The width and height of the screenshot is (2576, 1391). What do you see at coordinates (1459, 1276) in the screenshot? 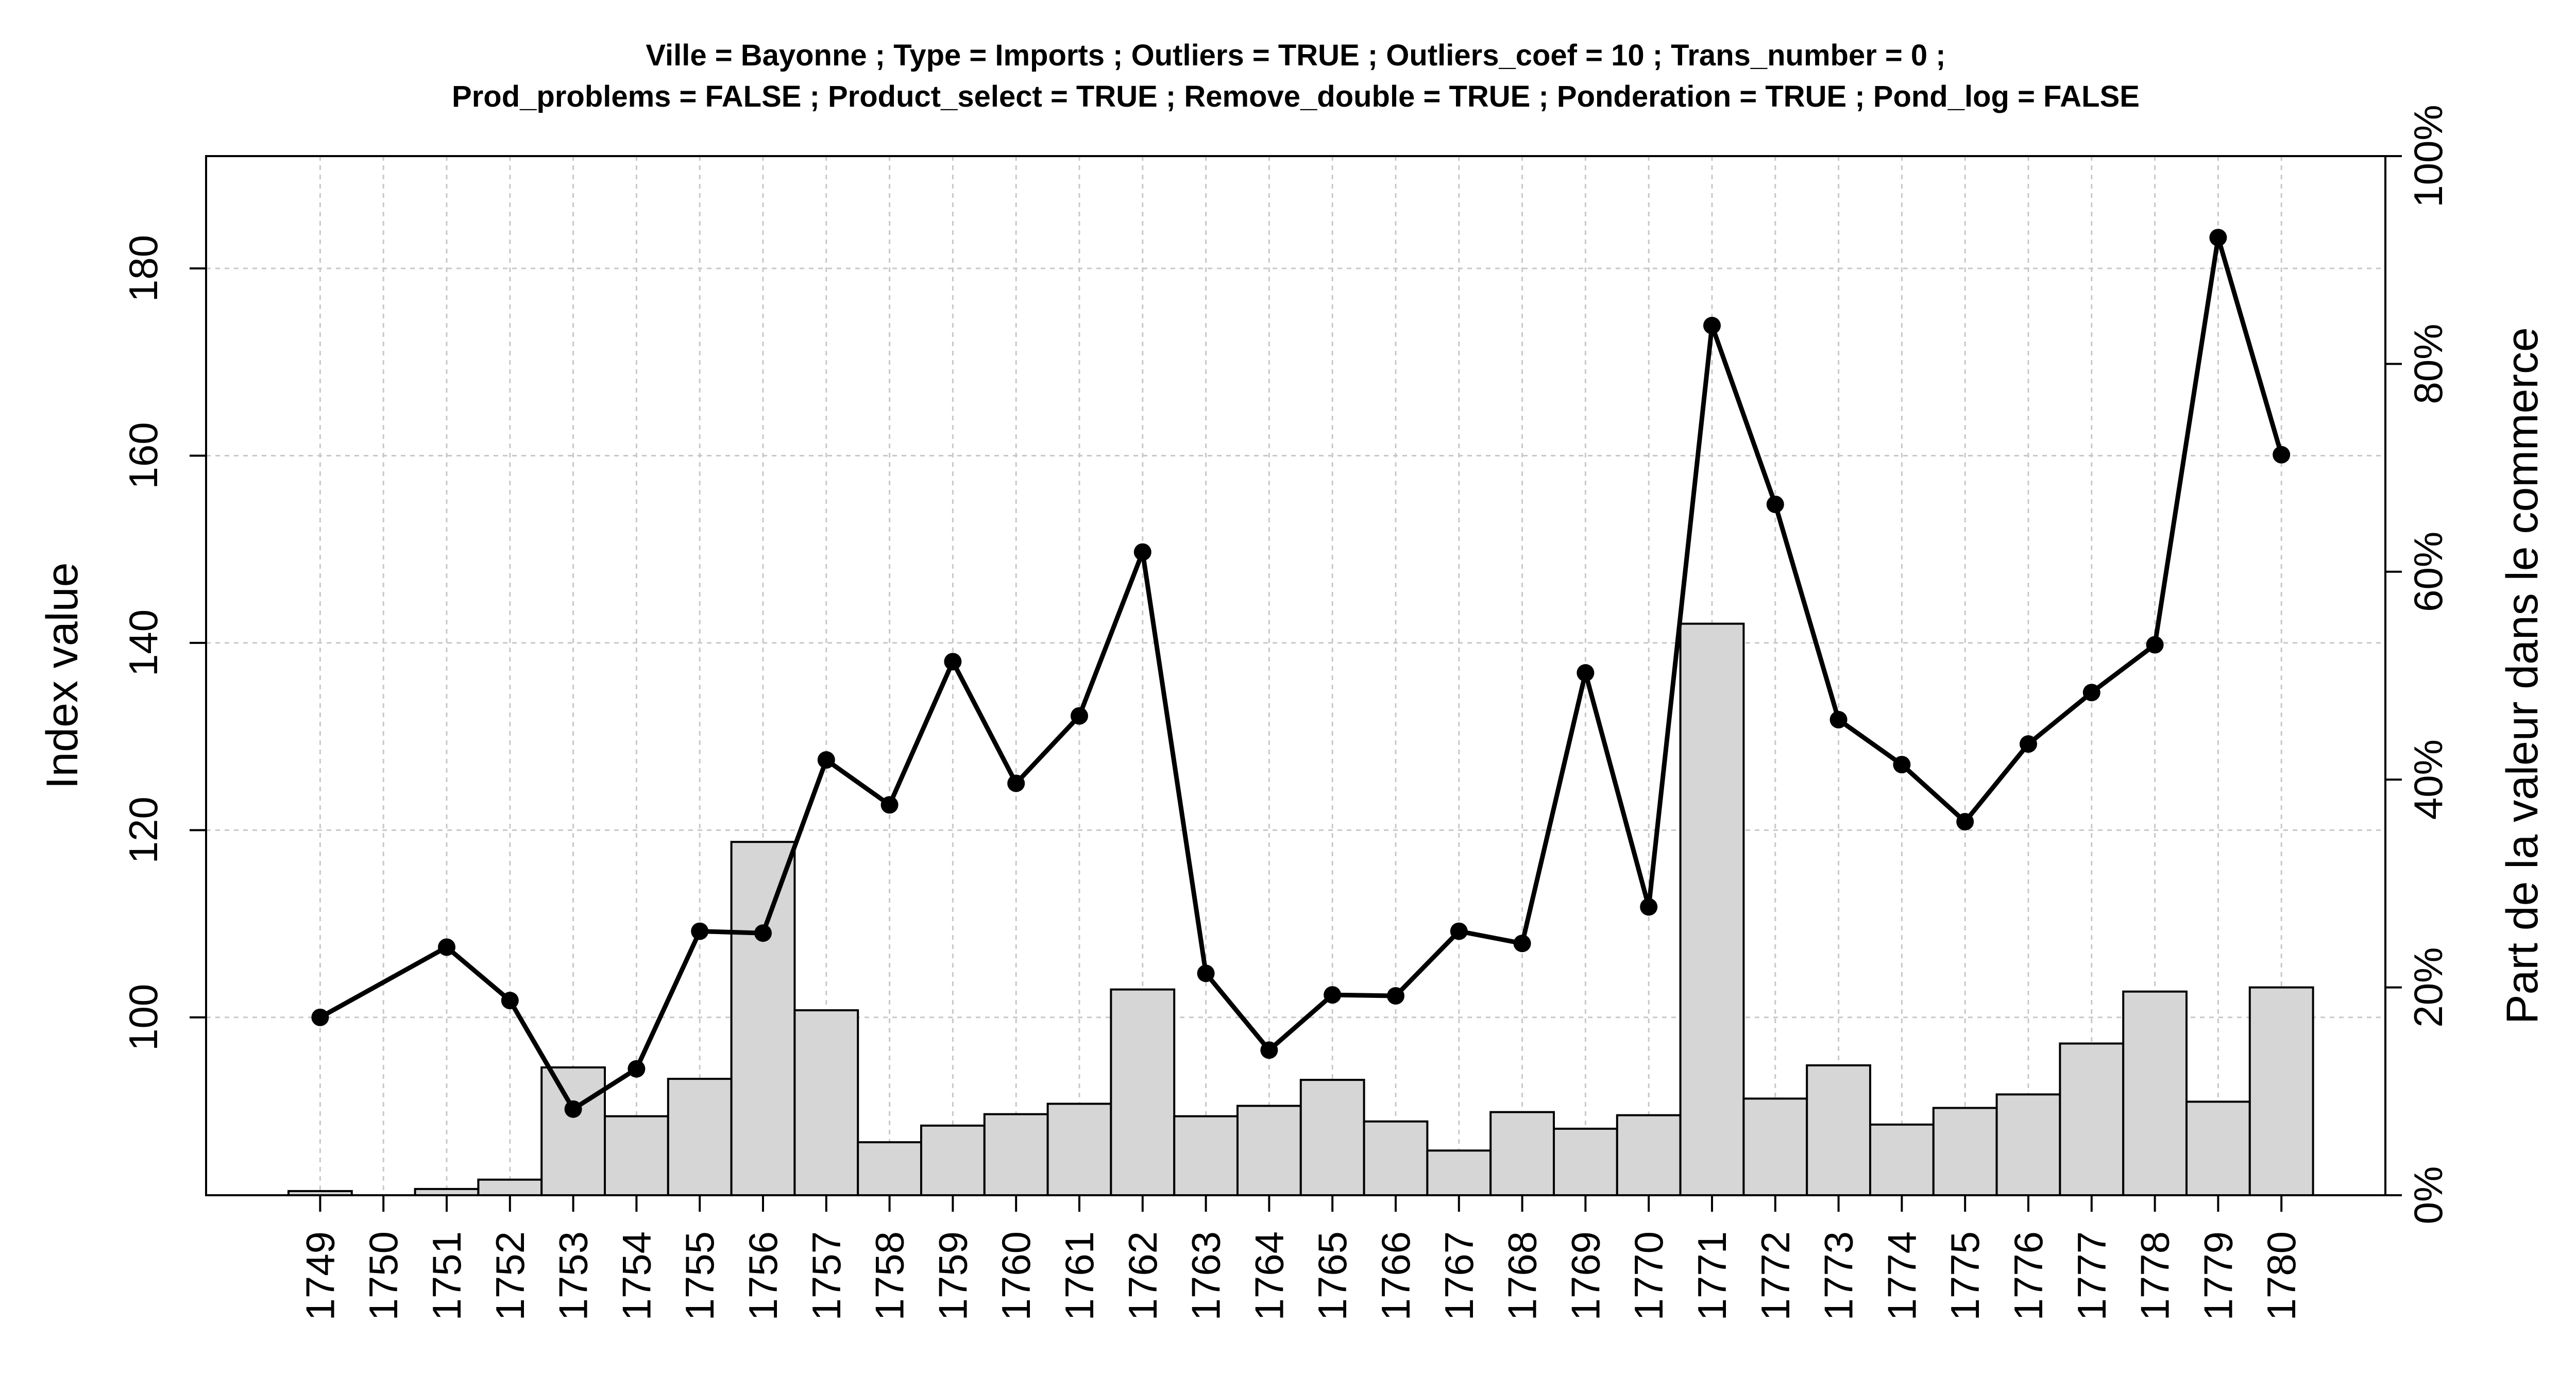
I see `x-tick-label: 1767` at bounding box center [1459, 1276].